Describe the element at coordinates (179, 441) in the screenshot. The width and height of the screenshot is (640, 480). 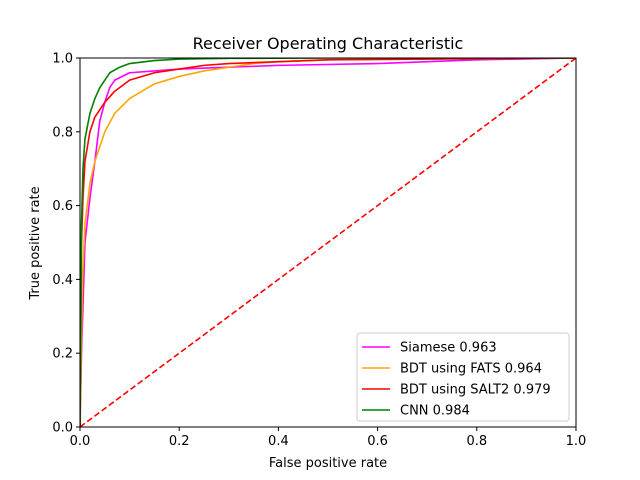
I see `x-tick-label: 0.2` at that location.